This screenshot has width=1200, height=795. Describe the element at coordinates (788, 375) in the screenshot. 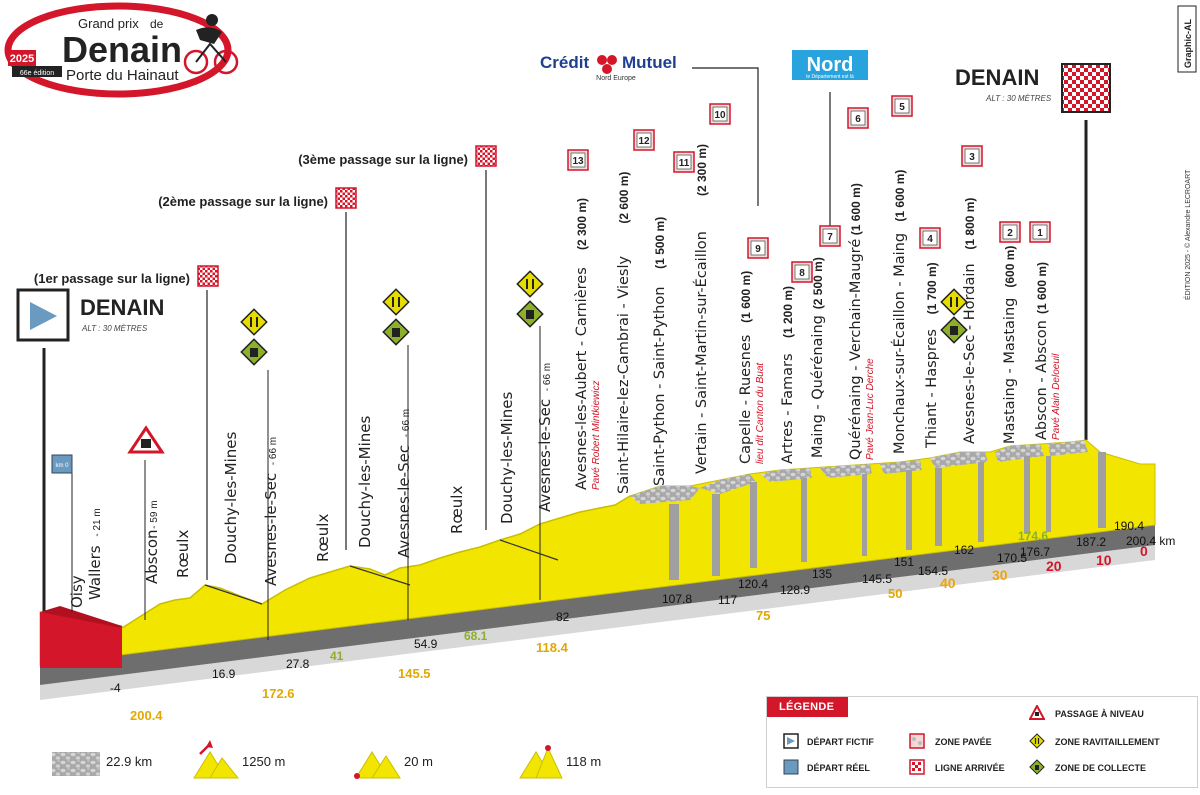

I see `sector-label: Artres - Famars (1 200 m)` at that location.